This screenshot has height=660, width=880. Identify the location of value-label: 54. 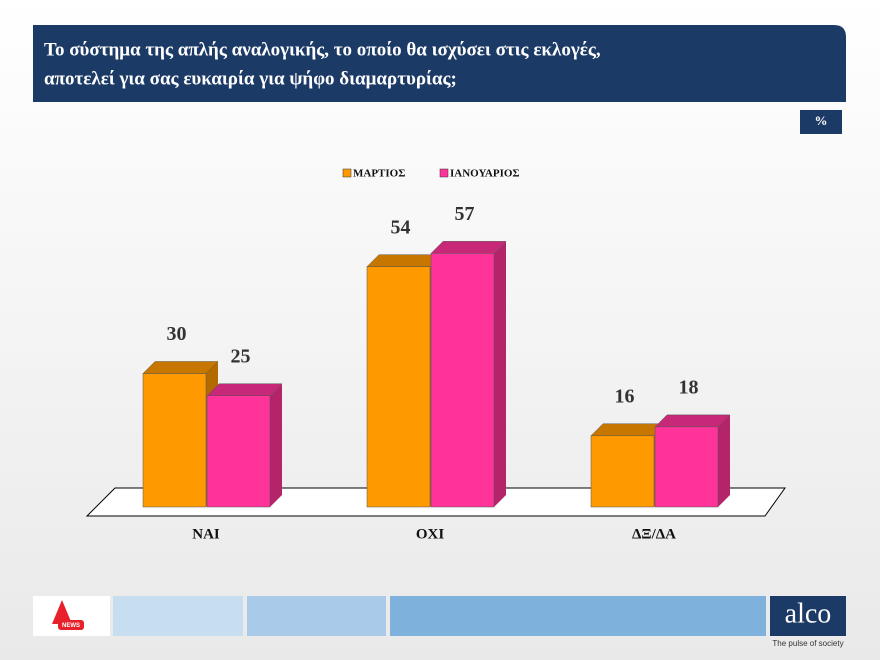
(401, 227).